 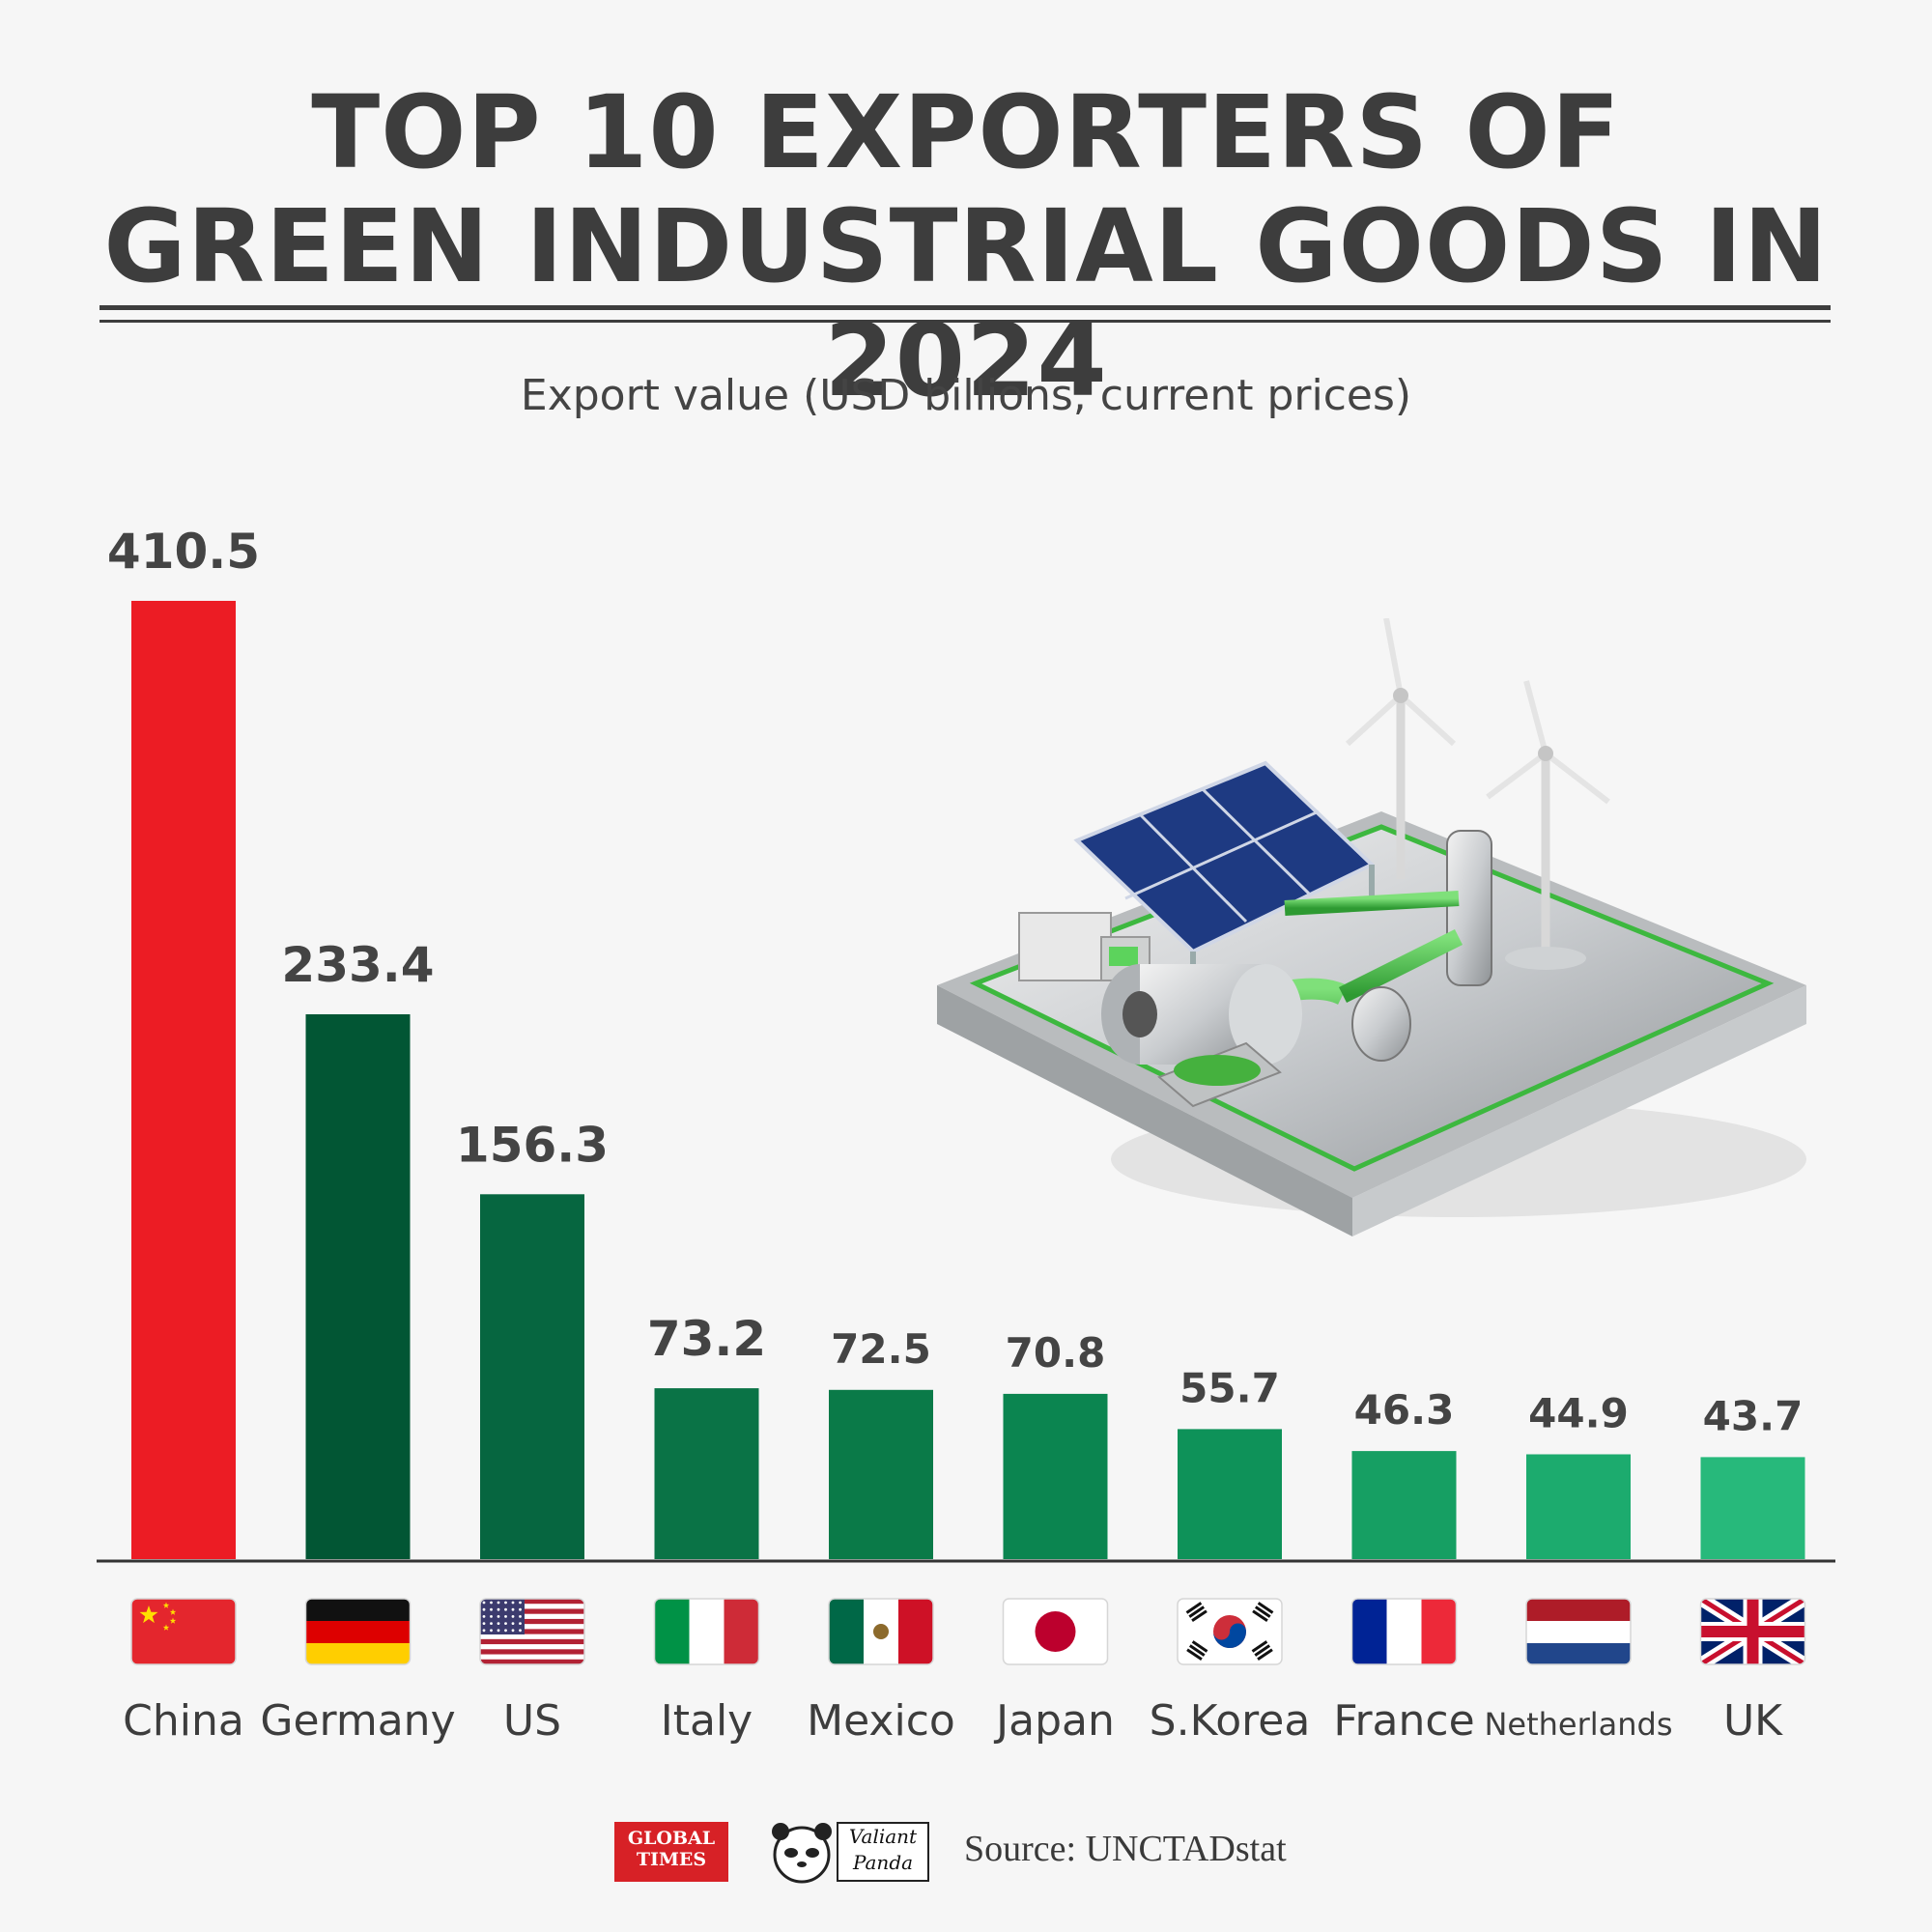 I want to click on wind-turbine-right, so click(x=1548, y=825).